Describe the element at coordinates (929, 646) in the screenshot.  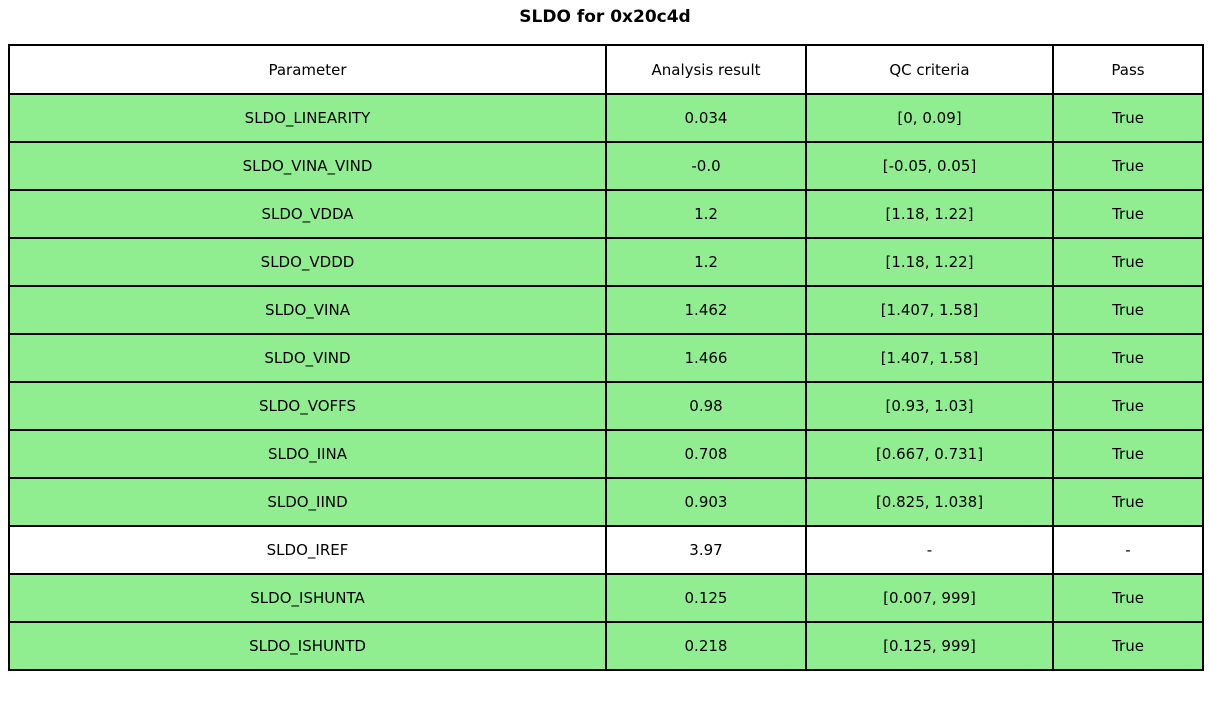
I see `criteria-cell: [0.125, 999]` at that location.